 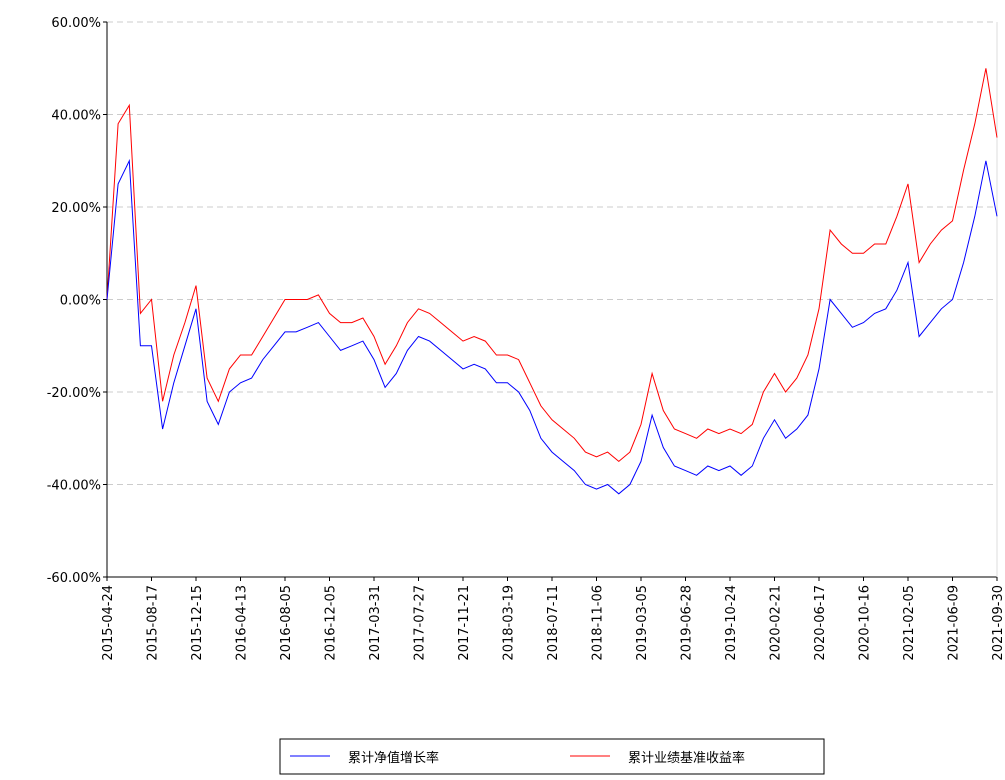 I want to click on y-tick-label: -40.00%, so click(x=74, y=486).